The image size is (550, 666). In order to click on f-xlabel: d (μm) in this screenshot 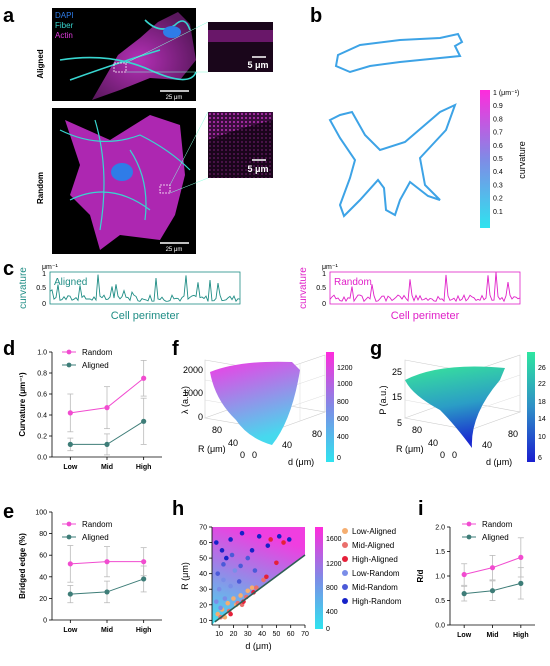, I will do `click(301, 462)`.